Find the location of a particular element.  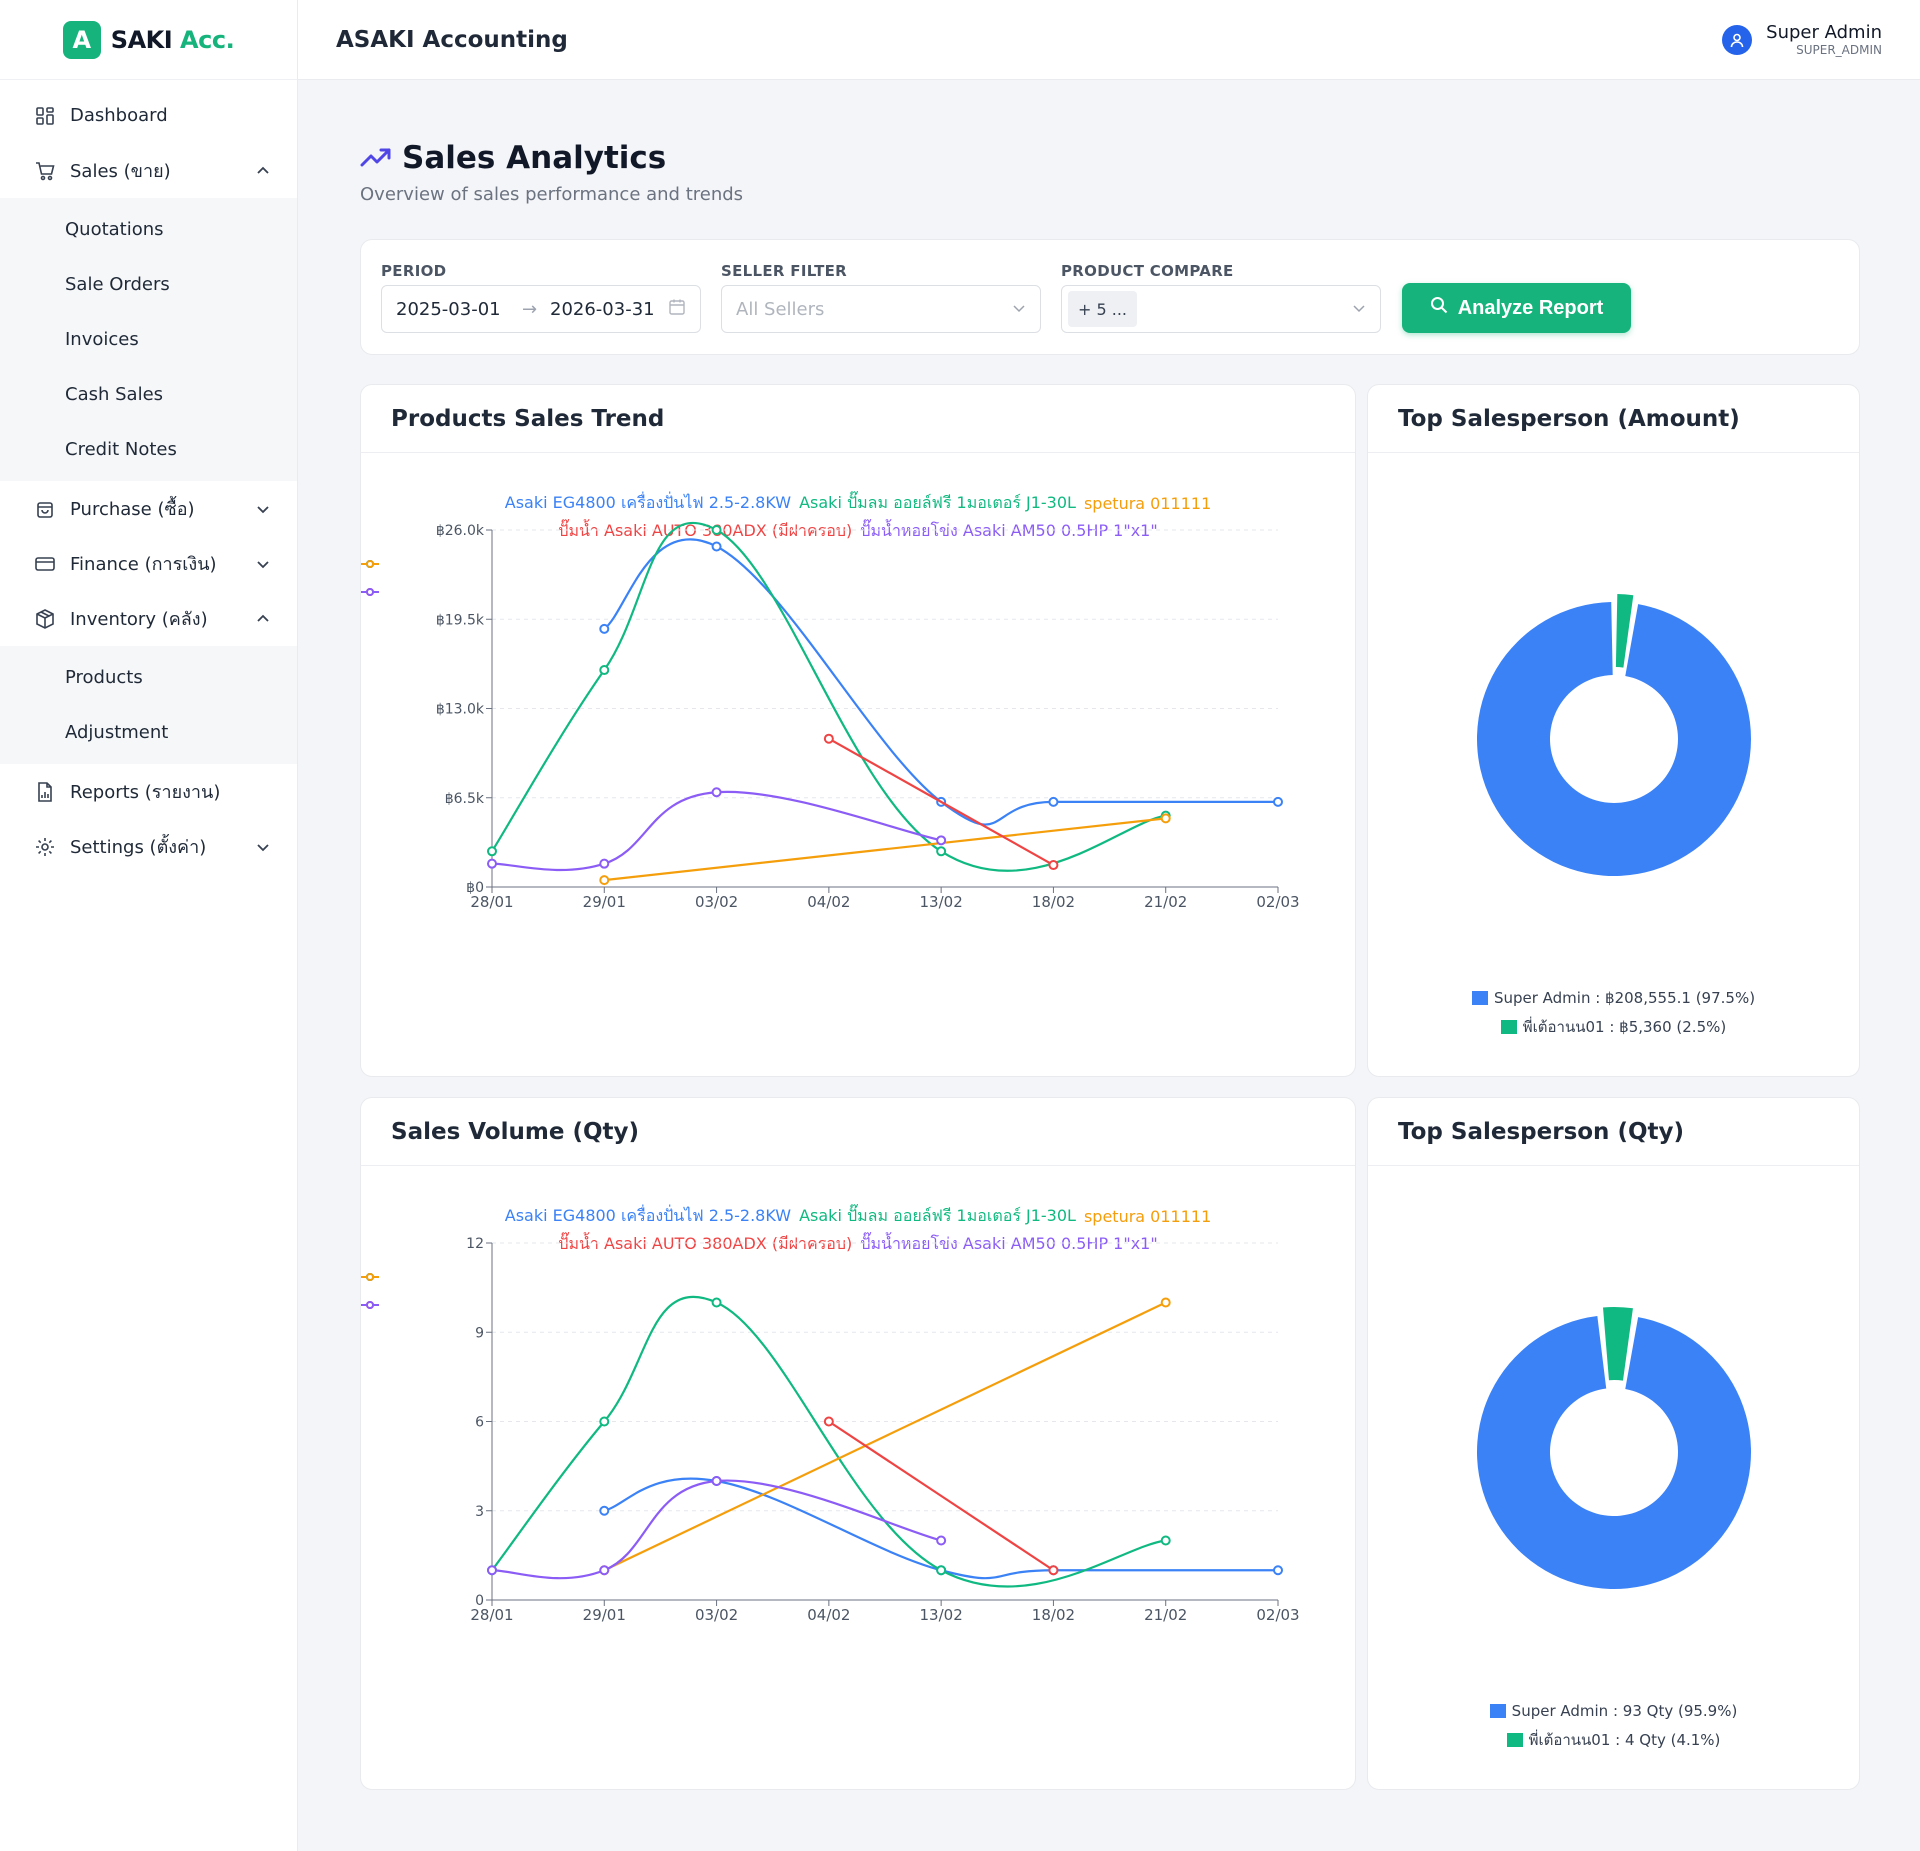

analyze-report-button: Analyze Report is located at coordinates (1516, 308).